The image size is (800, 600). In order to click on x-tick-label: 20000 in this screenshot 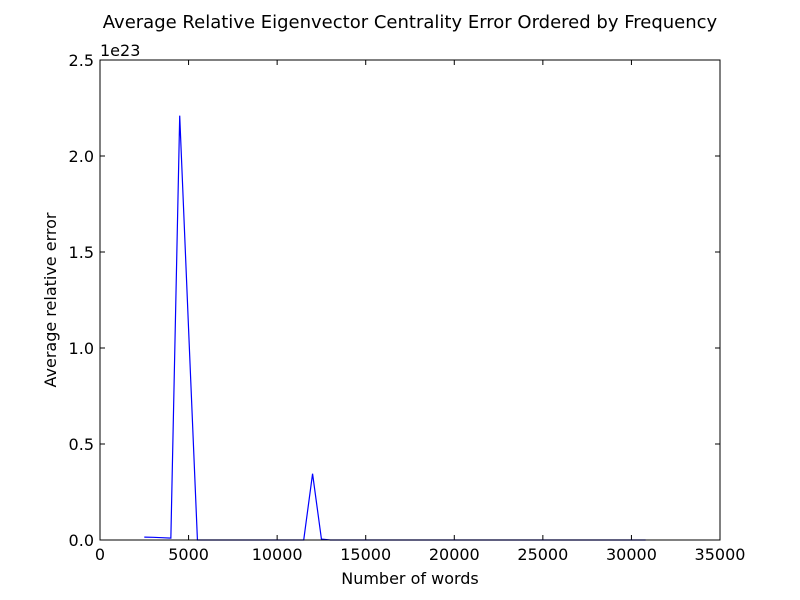, I will do `click(454, 554)`.